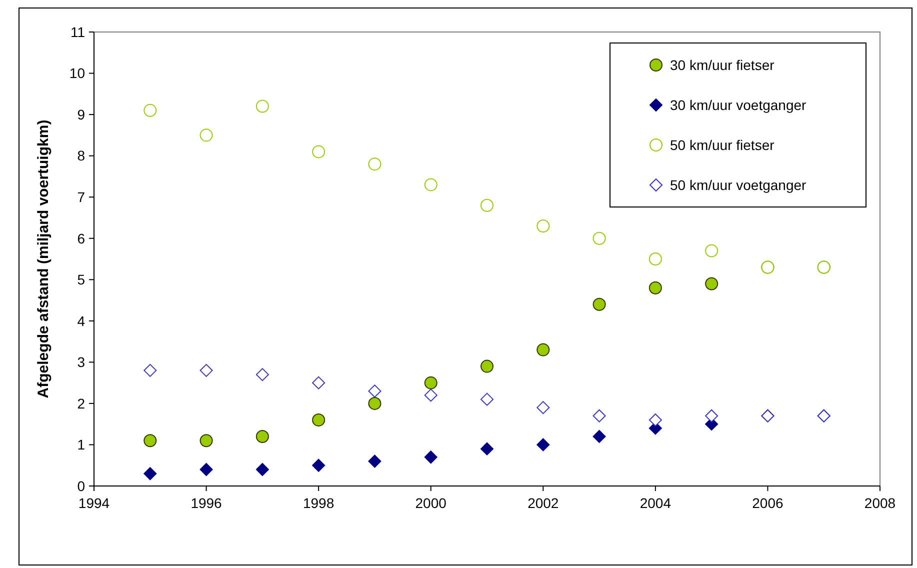 Image resolution: width=917 pixels, height=568 pixels. What do you see at coordinates (81, 403) in the screenshot?
I see `y-tick-label: 2` at bounding box center [81, 403].